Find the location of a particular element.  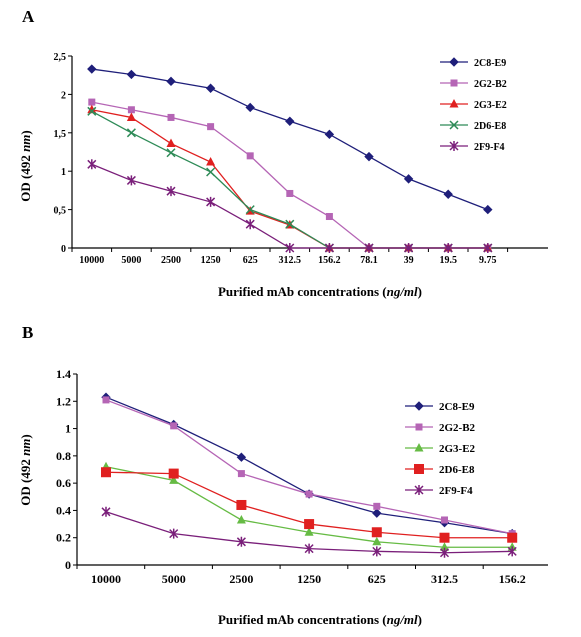

x-tick-label: 9.75 is located at coordinates (488, 260).